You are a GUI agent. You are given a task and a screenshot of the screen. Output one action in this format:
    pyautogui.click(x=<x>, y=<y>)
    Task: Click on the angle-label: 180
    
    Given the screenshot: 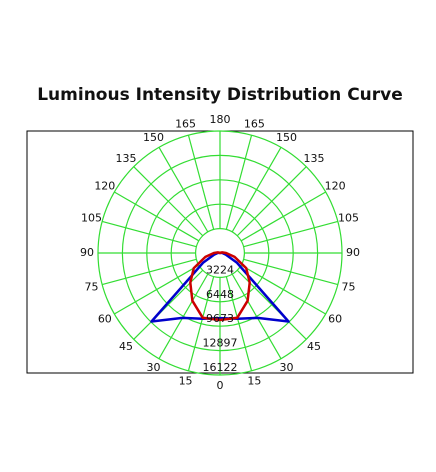 What is the action you would take?
    pyautogui.click(x=220, y=119)
    